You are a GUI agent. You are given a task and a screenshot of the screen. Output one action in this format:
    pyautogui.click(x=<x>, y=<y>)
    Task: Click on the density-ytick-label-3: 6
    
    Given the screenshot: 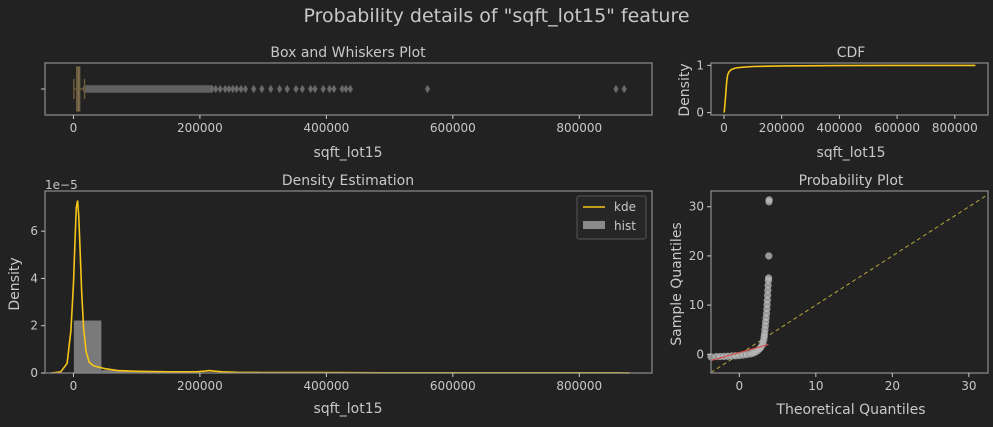 What is the action you would take?
    pyautogui.click(x=34, y=231)
    